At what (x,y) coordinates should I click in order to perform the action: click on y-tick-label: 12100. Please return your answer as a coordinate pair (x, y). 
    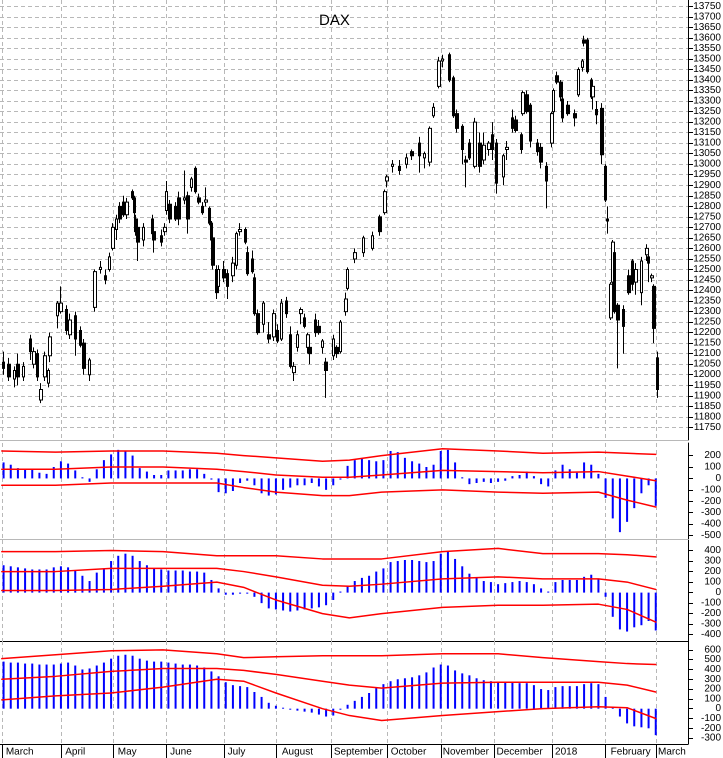
    Looking at the image, I should click on (707, 354).